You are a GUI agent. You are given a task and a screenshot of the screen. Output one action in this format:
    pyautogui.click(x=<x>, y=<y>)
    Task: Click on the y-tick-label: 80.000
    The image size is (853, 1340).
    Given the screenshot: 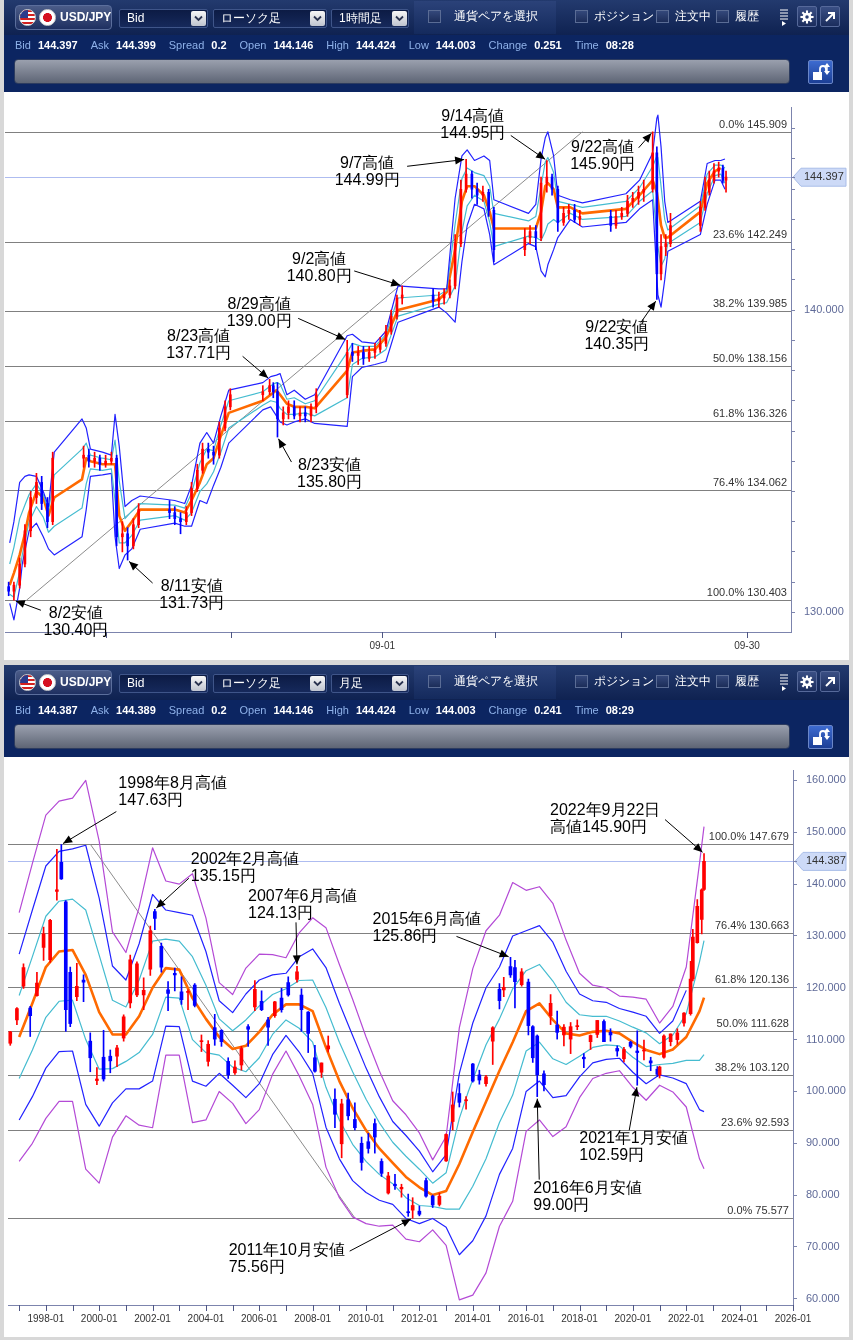 What is the action you would take?
    pyautogui.click(x=823, y=1194)
    